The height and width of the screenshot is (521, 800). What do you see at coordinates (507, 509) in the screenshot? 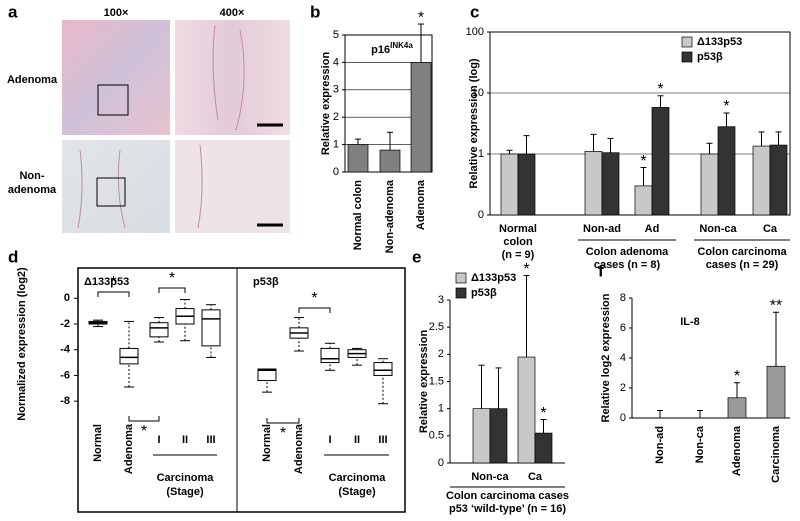
I see `x-axis-label: p53 ‘wild-type’ (n = 16)` at bounding box center [507, 509].